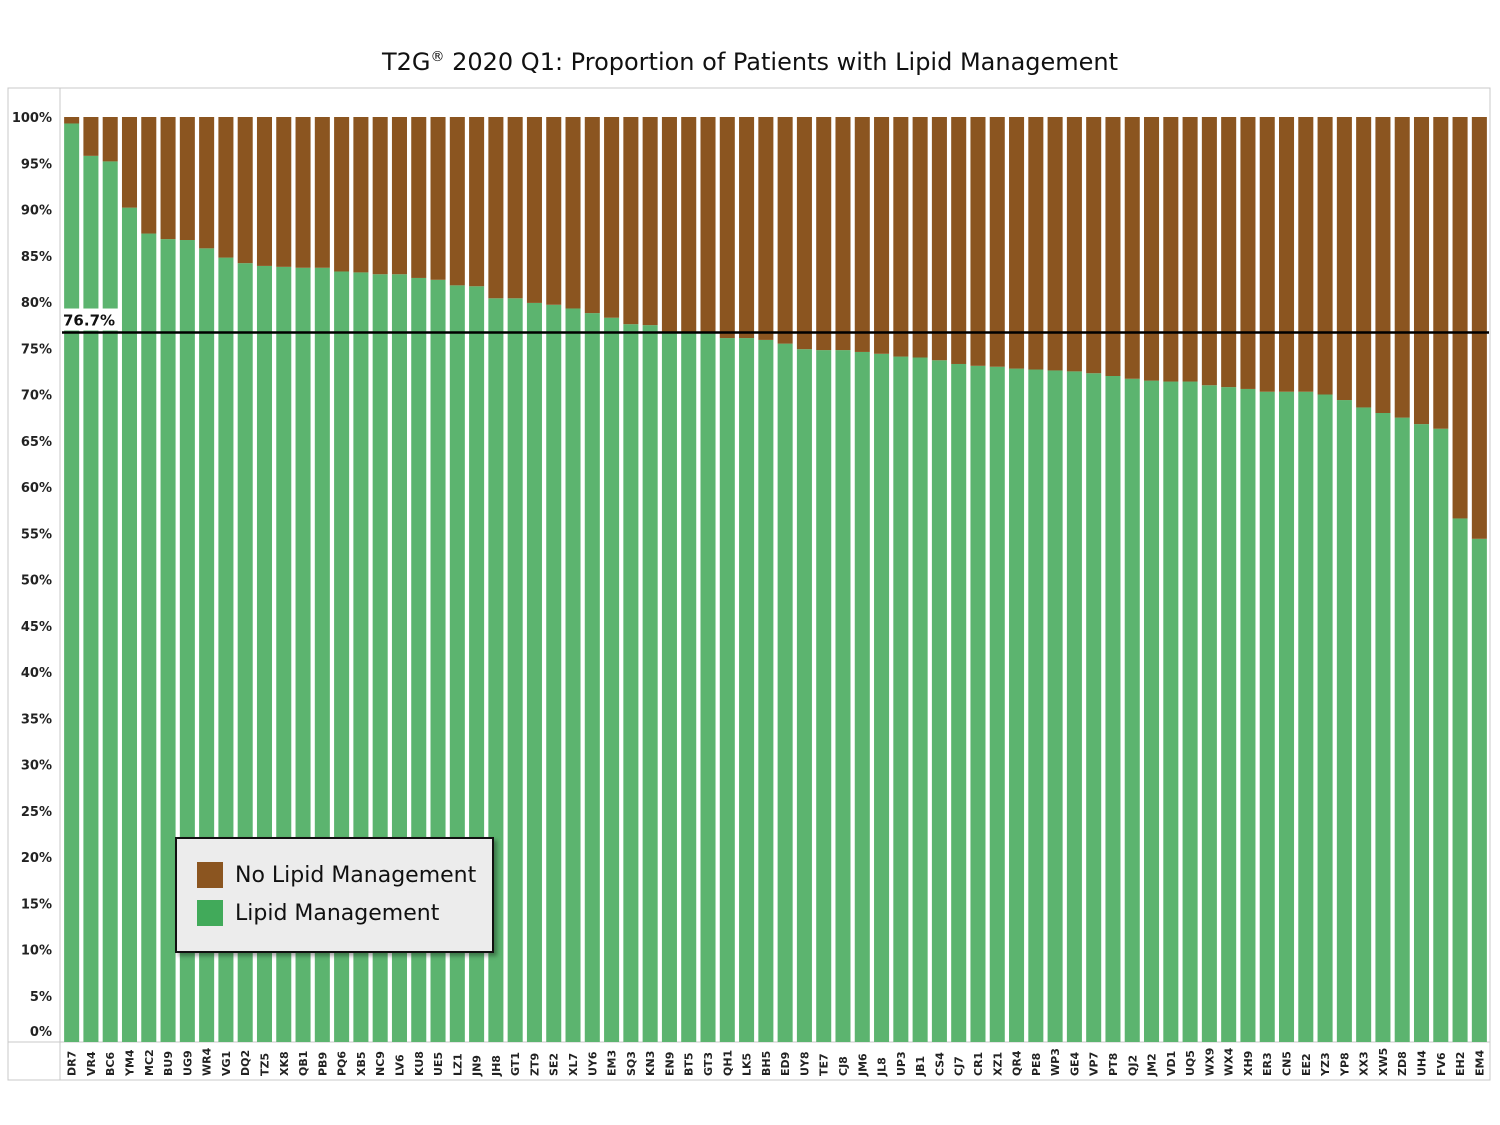 The height and width of the screenshot is (1125, 1500). What do you see at coordinates (939, 239) in the screenshot?
I see `bar-no-lipid-management-cs4` at bounding box center [939, 239].